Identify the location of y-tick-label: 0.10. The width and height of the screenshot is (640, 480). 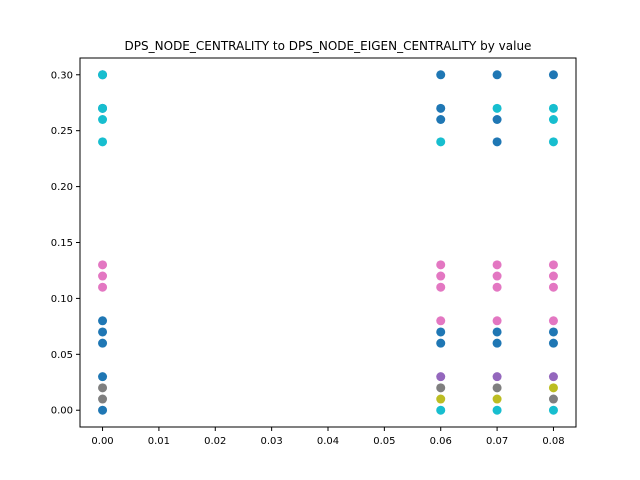
(62, 299).